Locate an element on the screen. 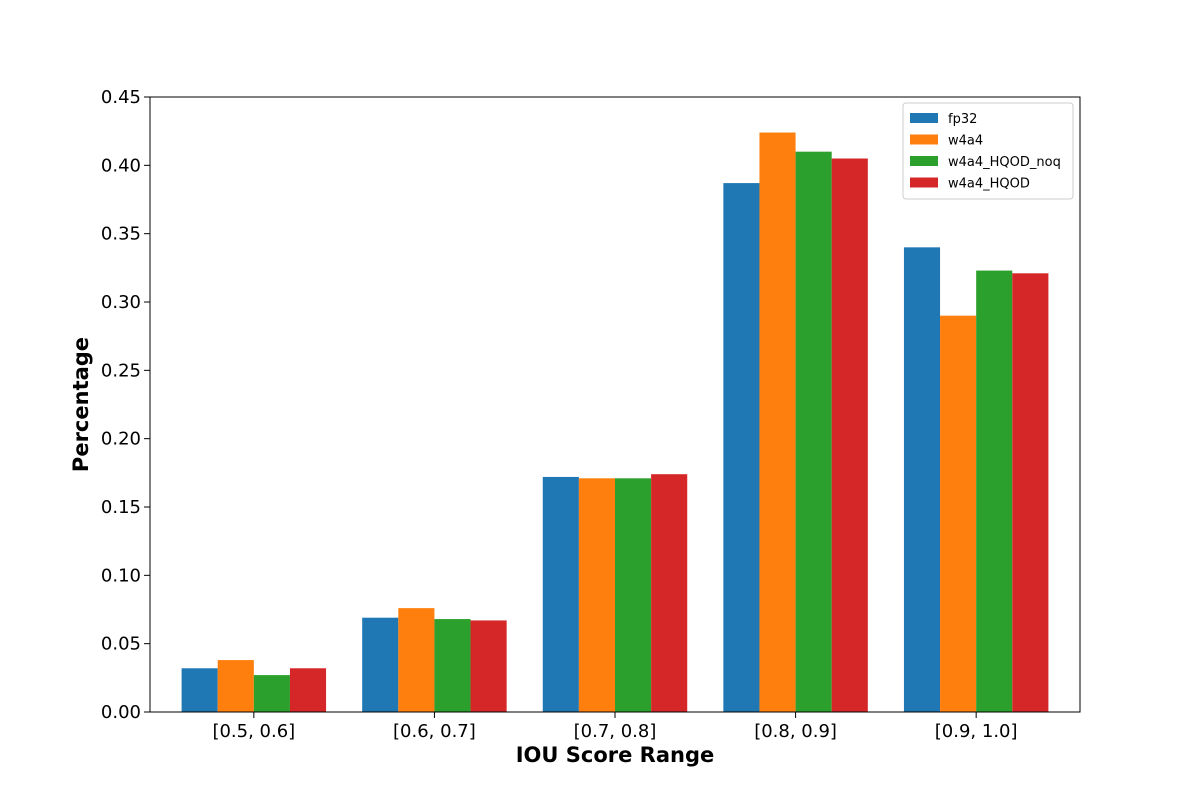  legend: fp32 w4a4 w4a4_HQOD_noq w4a4_HQOD is located at coordinates (988, 151).